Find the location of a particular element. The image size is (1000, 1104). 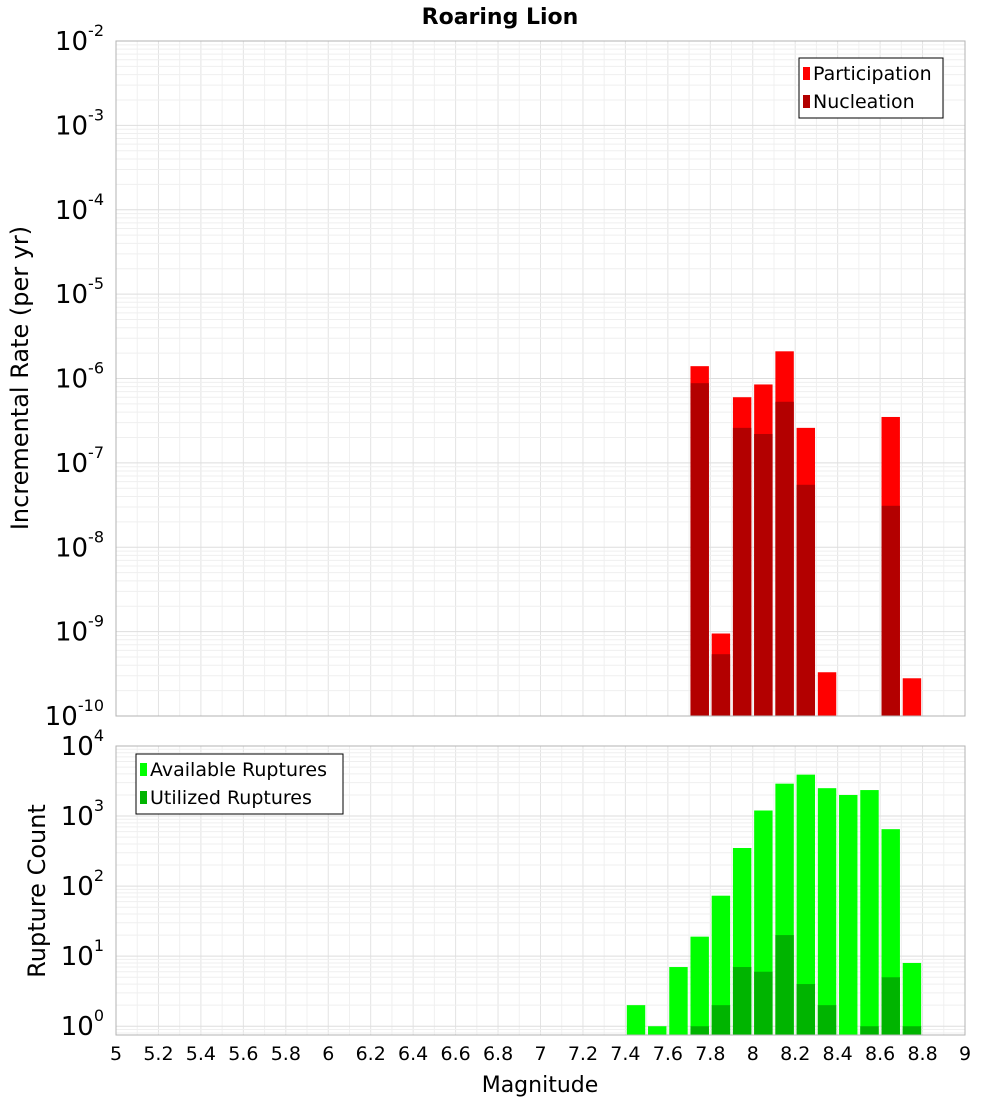

x-tick-label: 6.8 is located at coordinates (498, 1054).